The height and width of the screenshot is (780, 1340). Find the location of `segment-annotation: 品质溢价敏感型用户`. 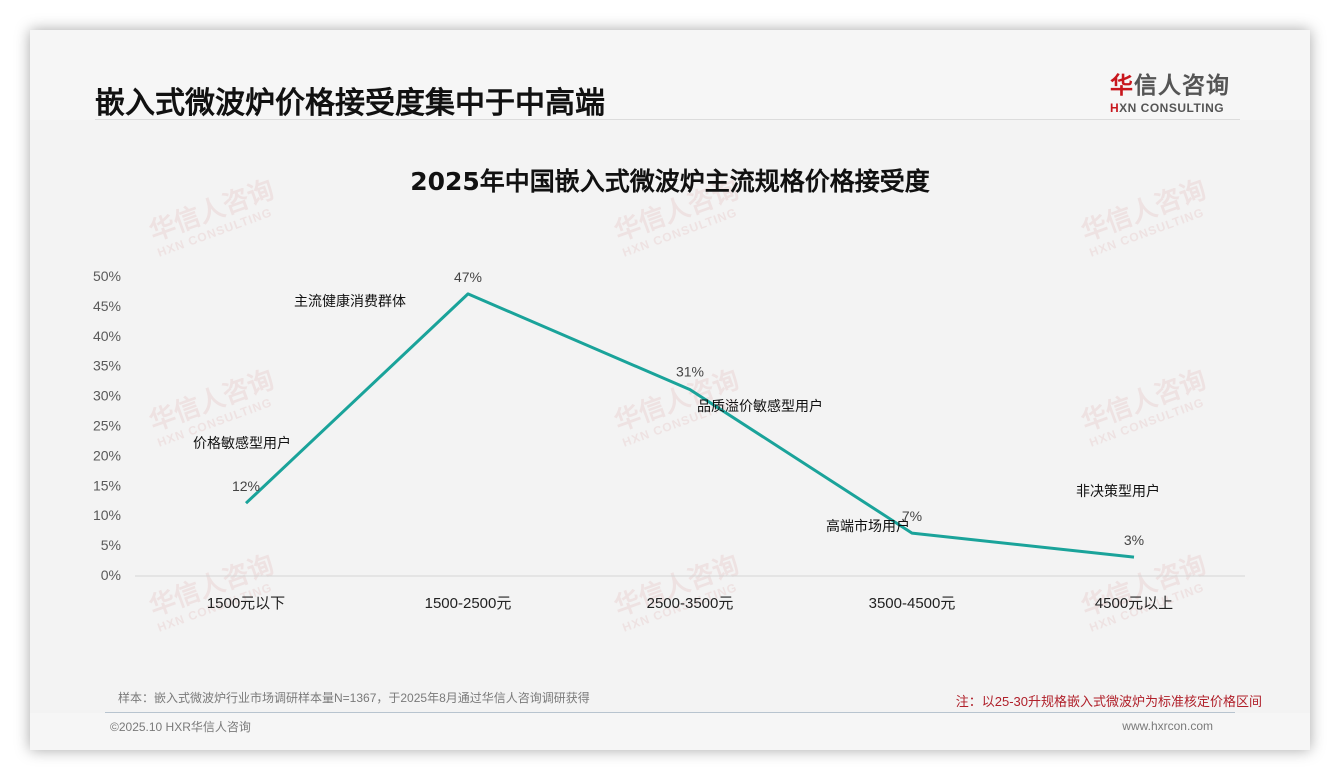

segment-annotation: 品质溢价敏感型用户 is located at coordinates (760, 406).